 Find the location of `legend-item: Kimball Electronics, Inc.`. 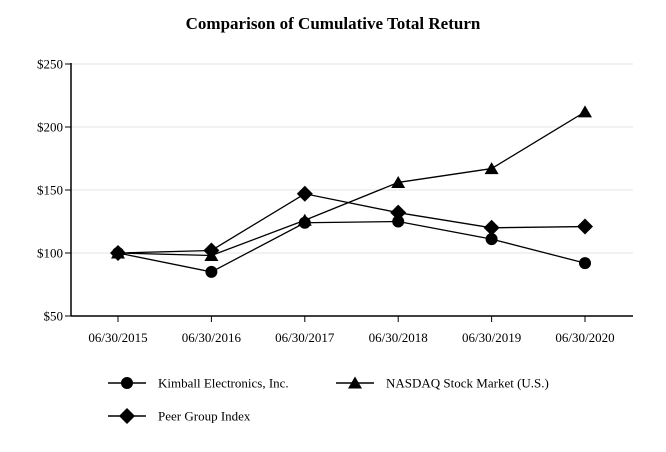

legend-item: Kimball Electronics, Inc. is located at coordinates (198, 383).